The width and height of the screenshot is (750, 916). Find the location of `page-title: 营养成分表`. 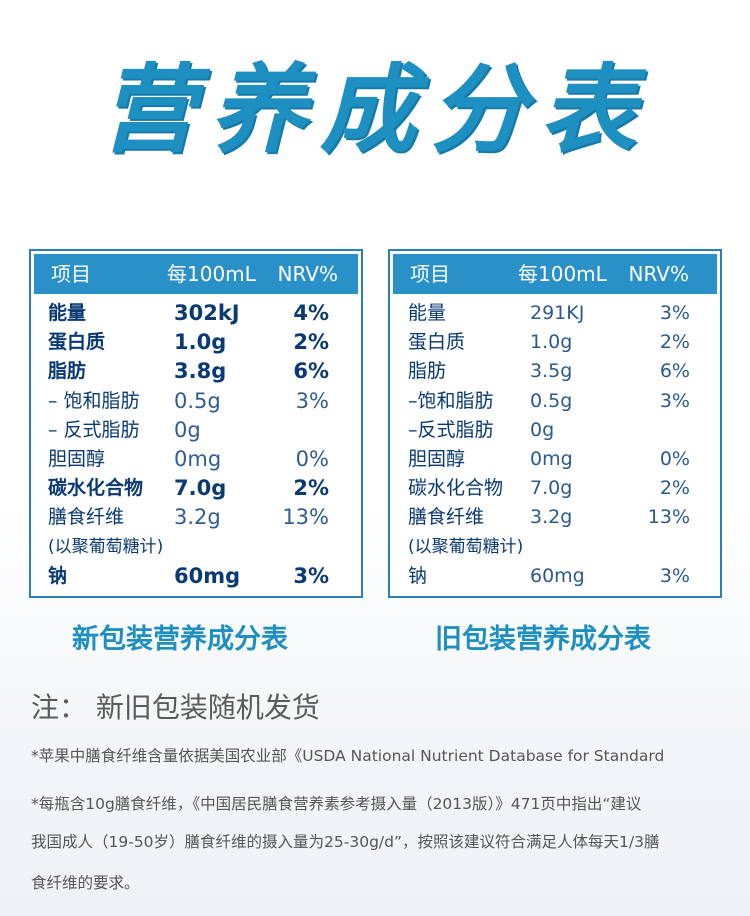

page-title: 营养成分表 is located at coordinates (375, 109).